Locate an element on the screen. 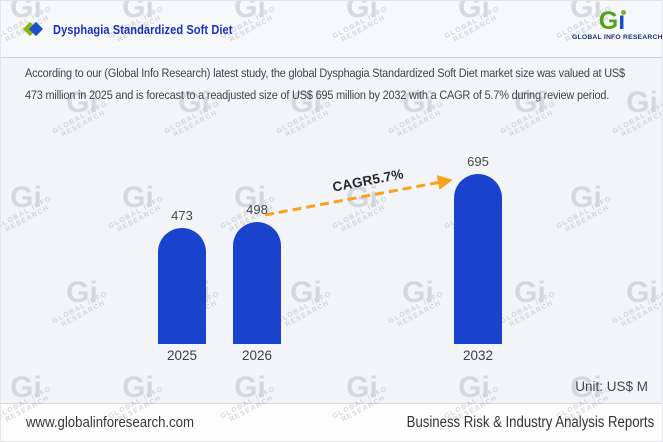 The width and height of the screenshot is (663, 442). bar-year-label: 2025 is located at coordinates (182, 355).